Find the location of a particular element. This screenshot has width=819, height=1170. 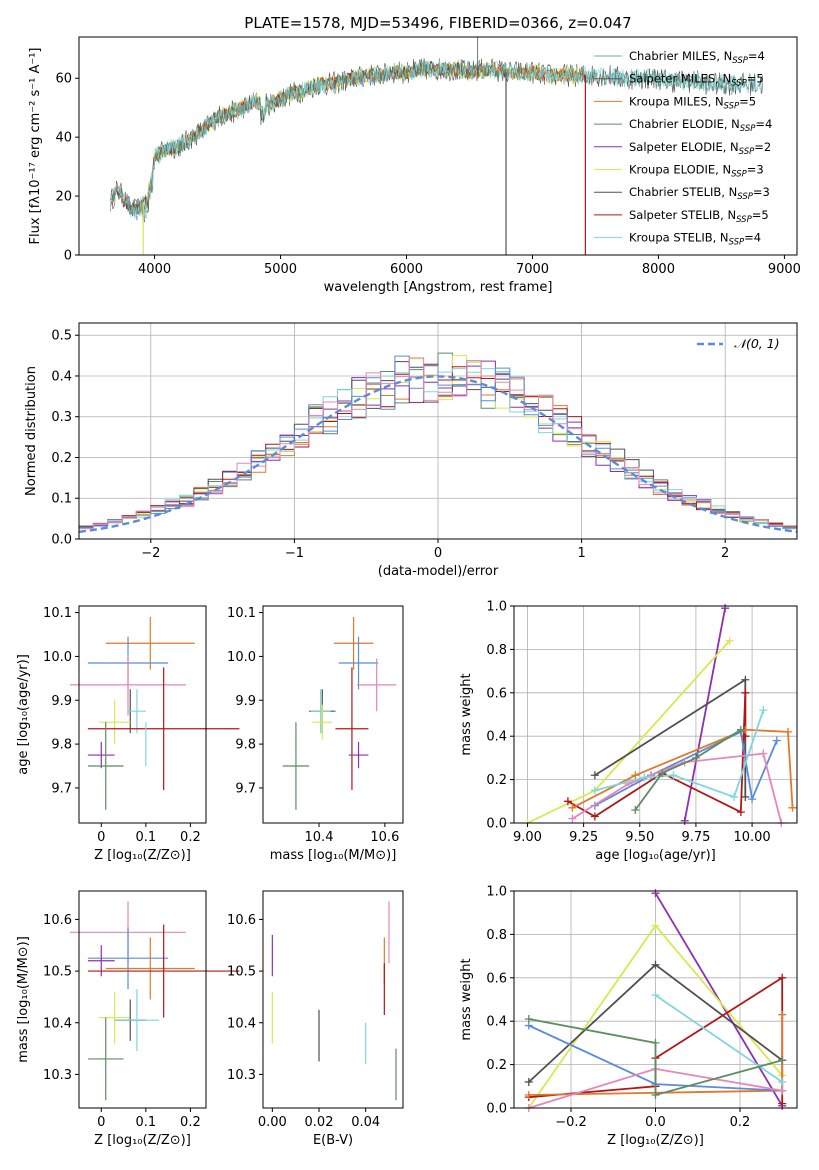

x-tick-label: 0.00 is located at coordinates (272, 1122).